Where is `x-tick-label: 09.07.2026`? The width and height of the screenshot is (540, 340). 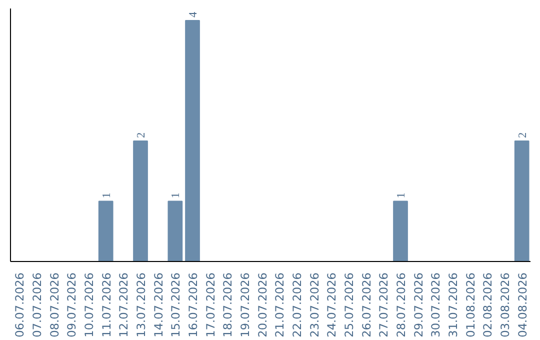
x-tick-label: 09.07.2026 is located at coordinates (71, 305).